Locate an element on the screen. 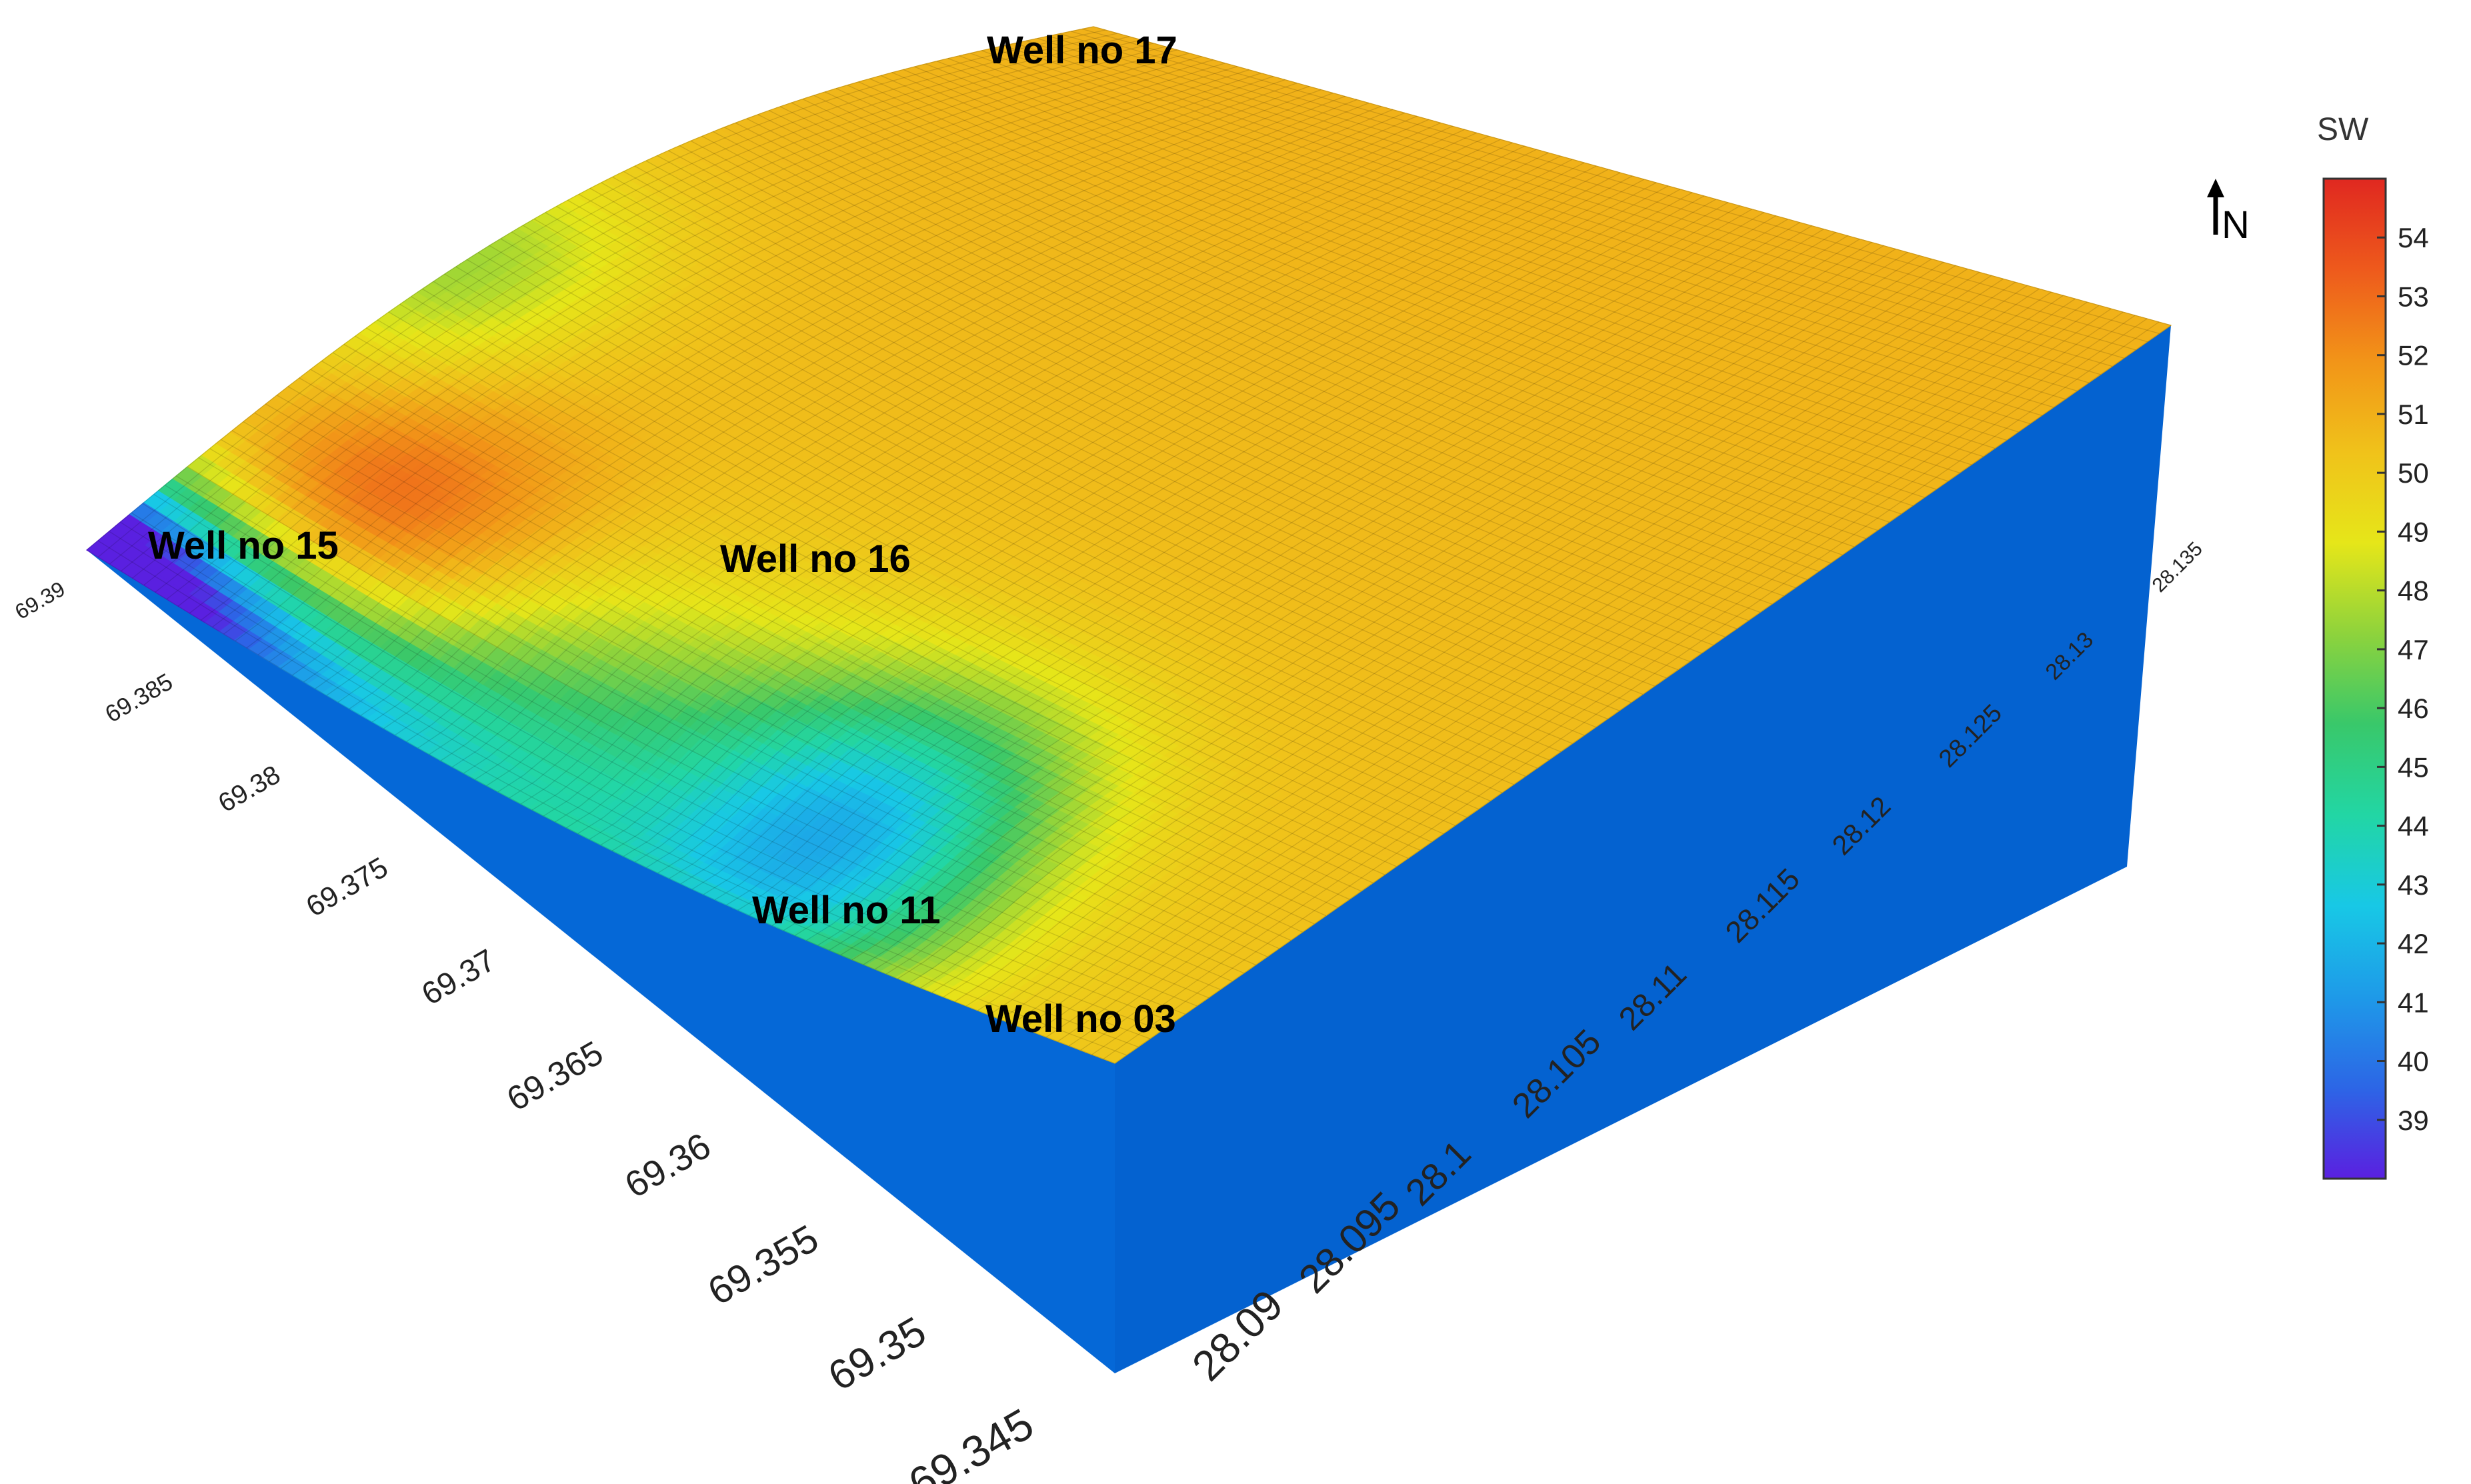 The image size is (2471, 1484). latitude-tick-label: 69.38 is located at coordinates (249, 789).